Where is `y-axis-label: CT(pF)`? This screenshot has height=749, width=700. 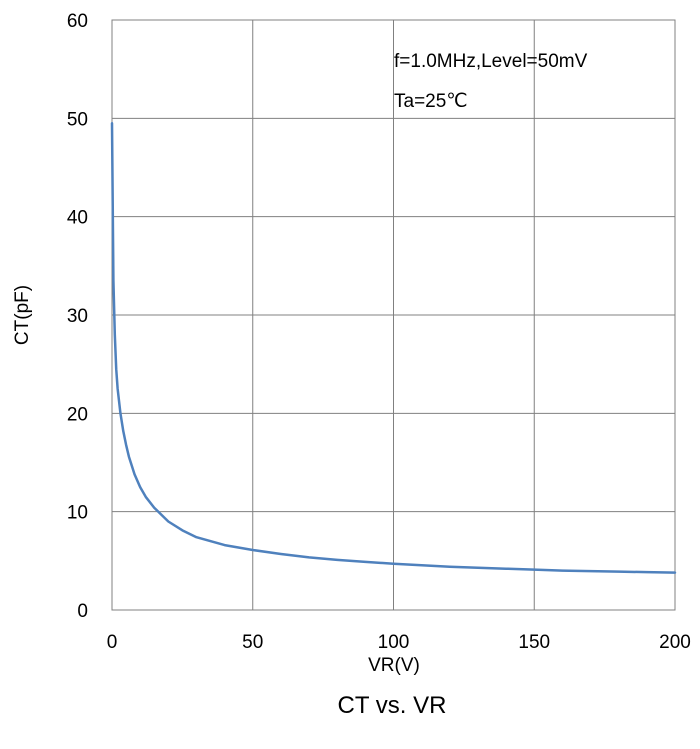 y-axis-label: CT(pF) is located at coordinates (22, 315).